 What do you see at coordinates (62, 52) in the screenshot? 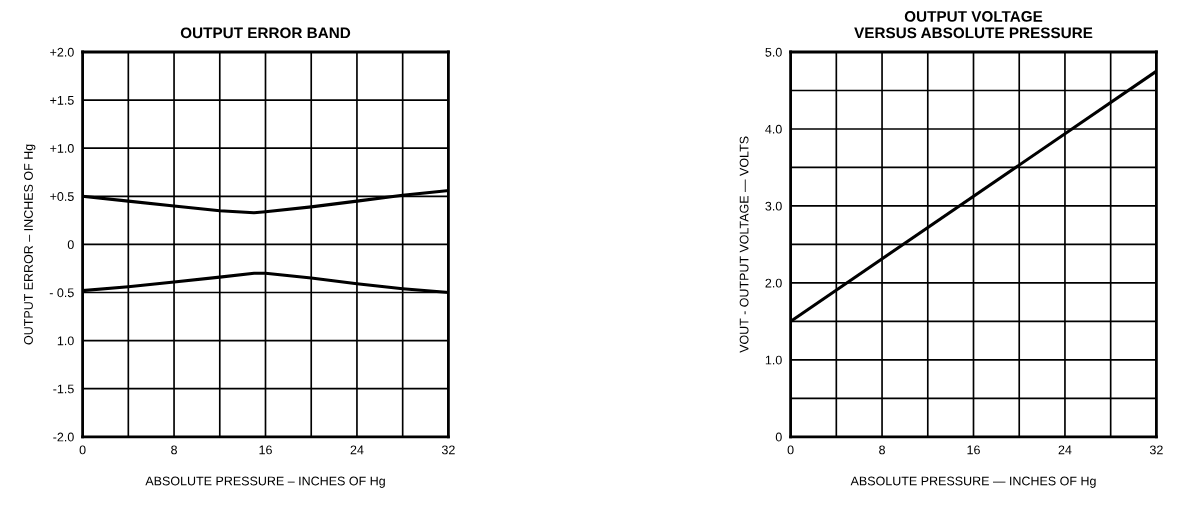
I see `y-tick-label: +2.0` at bounding box center [62, 52].